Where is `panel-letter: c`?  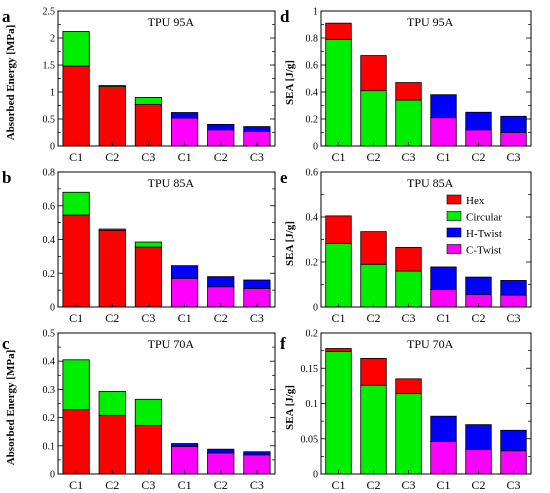
panel-letter: c is located at coordinates (6, 343).